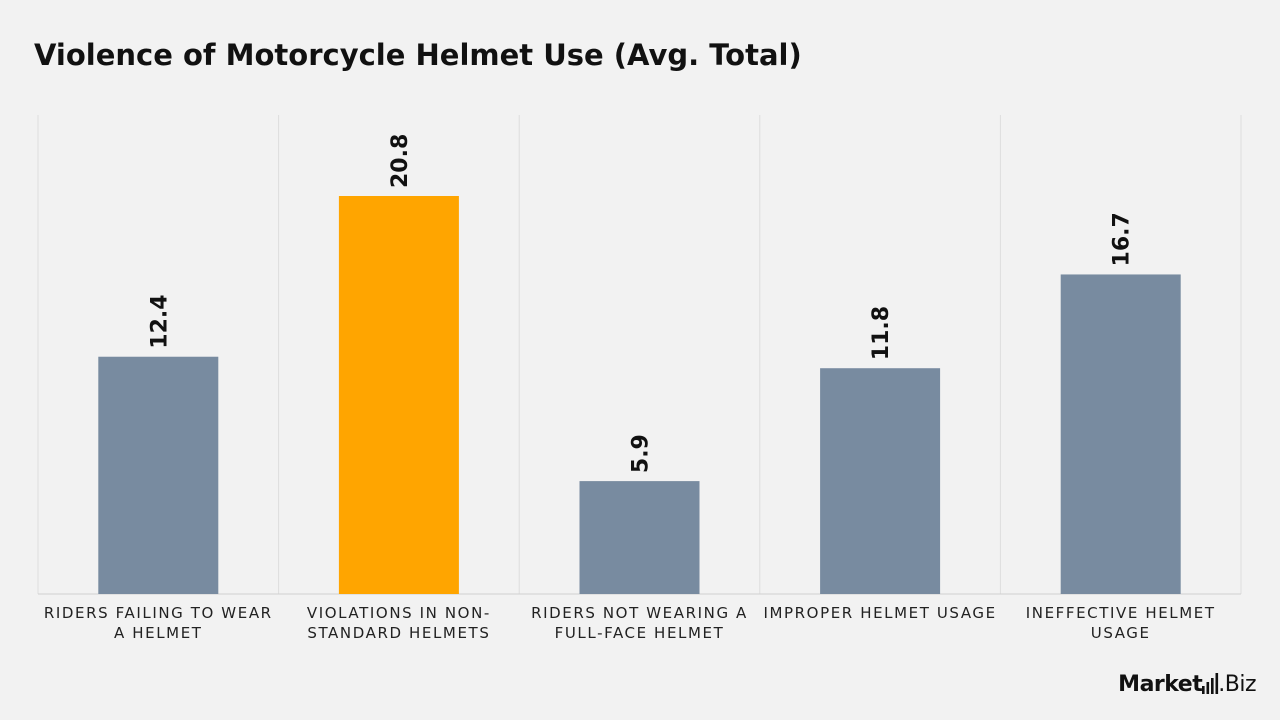  Describe the element at coordinates (398, 623) in the screenshot. I see `category-label-2: VIOLATIONS IN NON-STANDARD HELMETS` at that location.